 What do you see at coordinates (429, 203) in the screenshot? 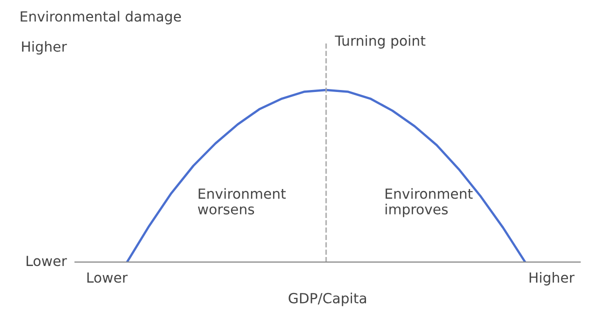
I see `annotation: Environment improves` at bounding box center [429, 203].